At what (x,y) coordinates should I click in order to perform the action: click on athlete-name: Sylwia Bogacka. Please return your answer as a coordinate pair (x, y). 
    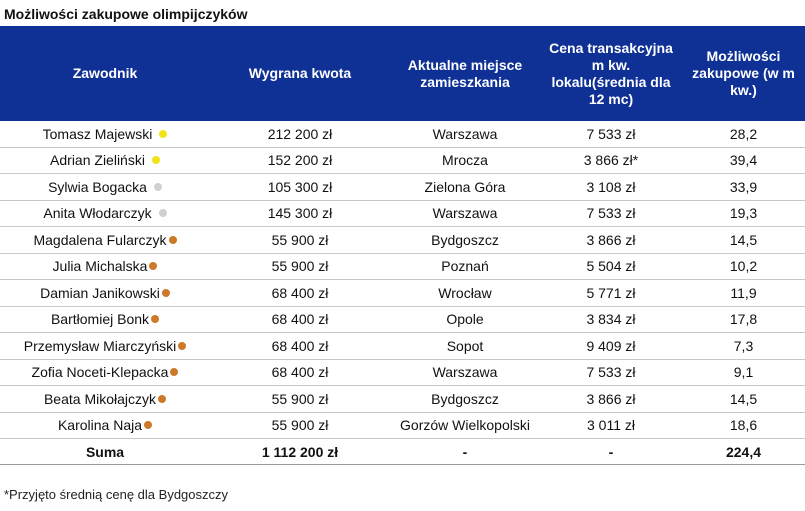
    Looking at the image, I should click on (97, 186).